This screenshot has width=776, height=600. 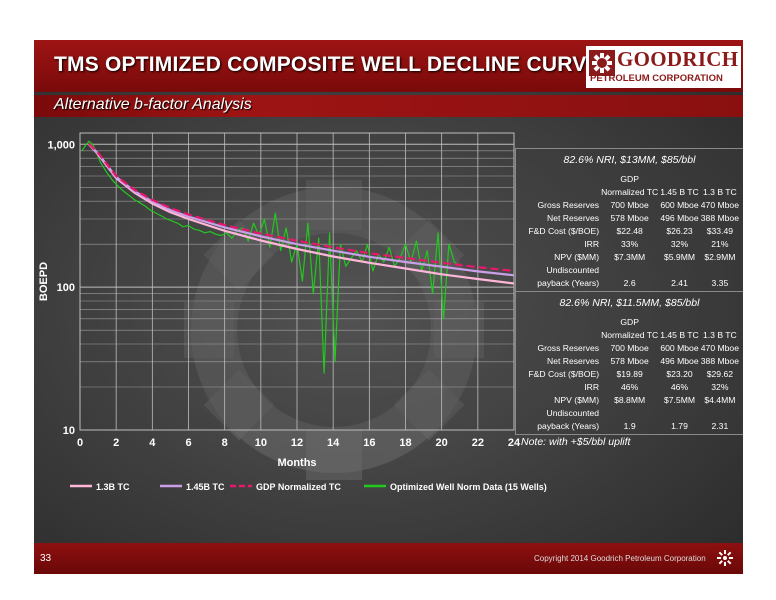 What do you see at coordinates (629, 205) in the screenshot?
I see `table-row: Gross Reserves 700 Mboe 600 Mboe 470 Mboe` at bounding box center [629, 205].